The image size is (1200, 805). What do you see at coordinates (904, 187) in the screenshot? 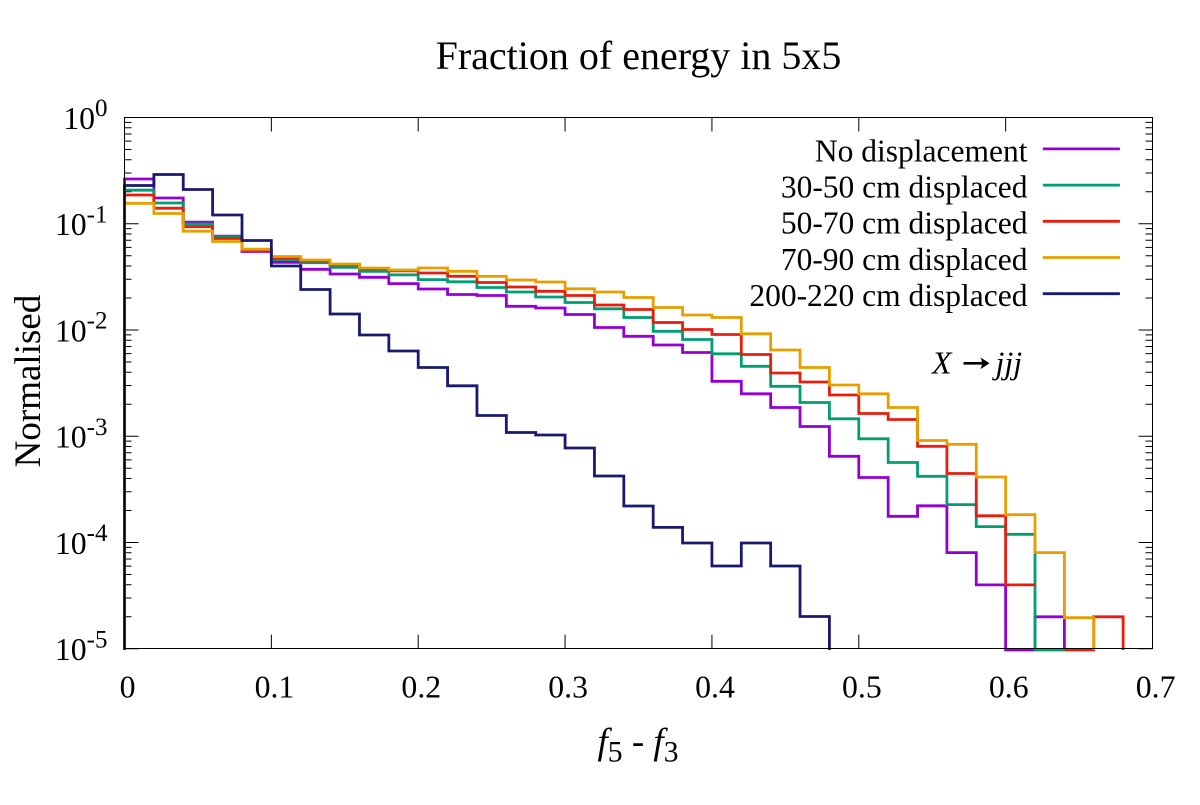
I see `svg-text: 30-50 cm displaced` at bounding box center [904, 187].